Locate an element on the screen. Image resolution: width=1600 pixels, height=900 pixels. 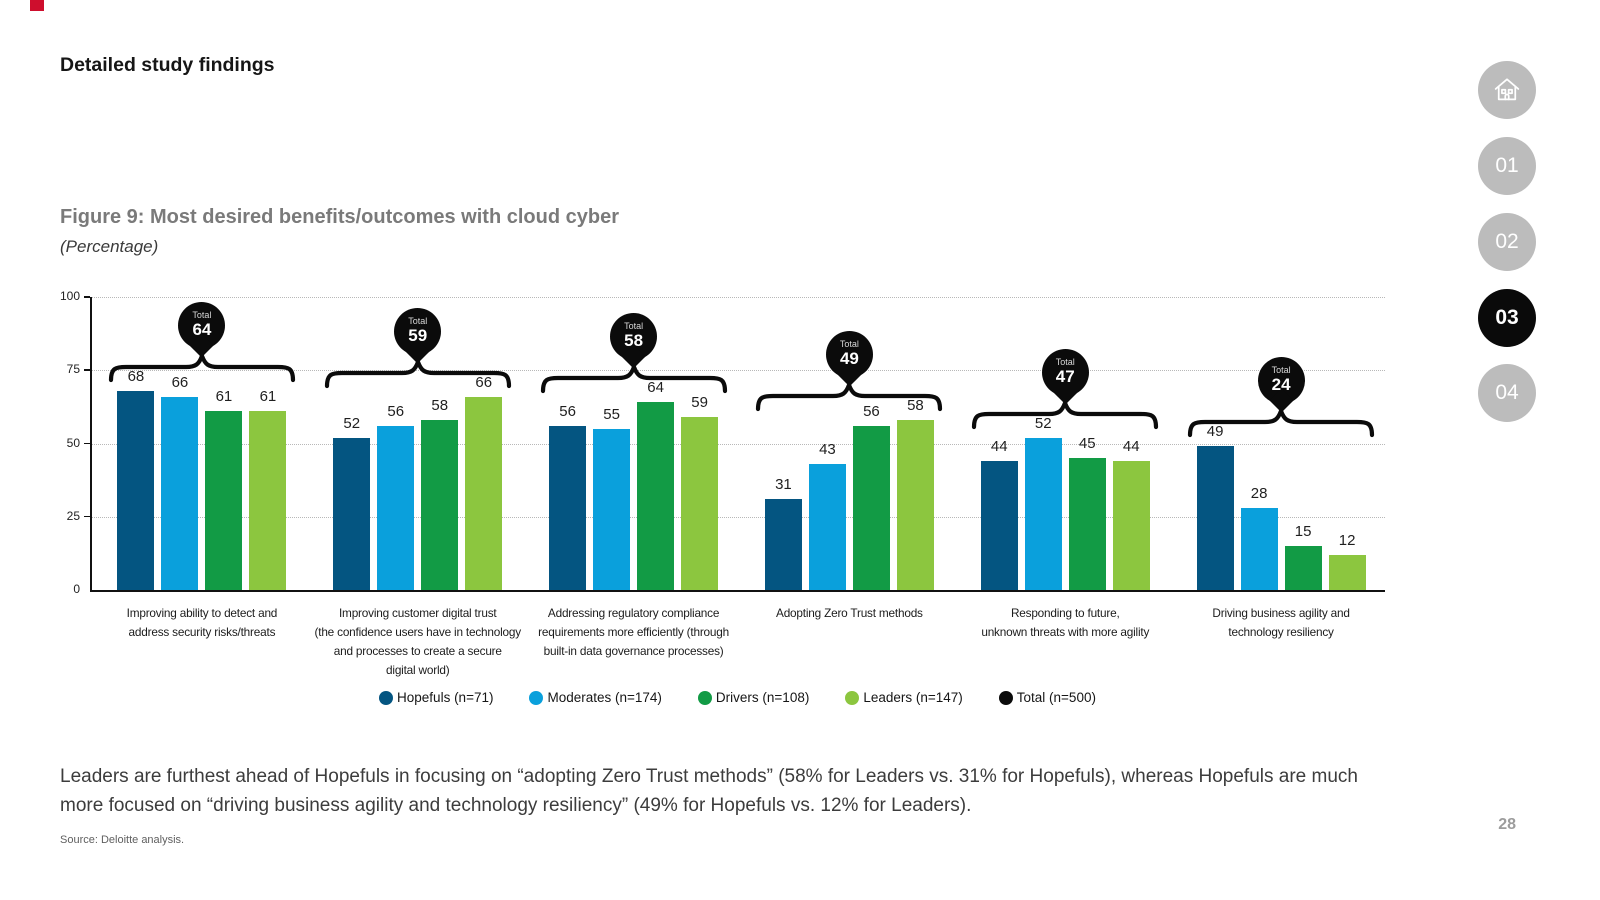
total-callout-value: 49 is located at coordinates (849, 359).